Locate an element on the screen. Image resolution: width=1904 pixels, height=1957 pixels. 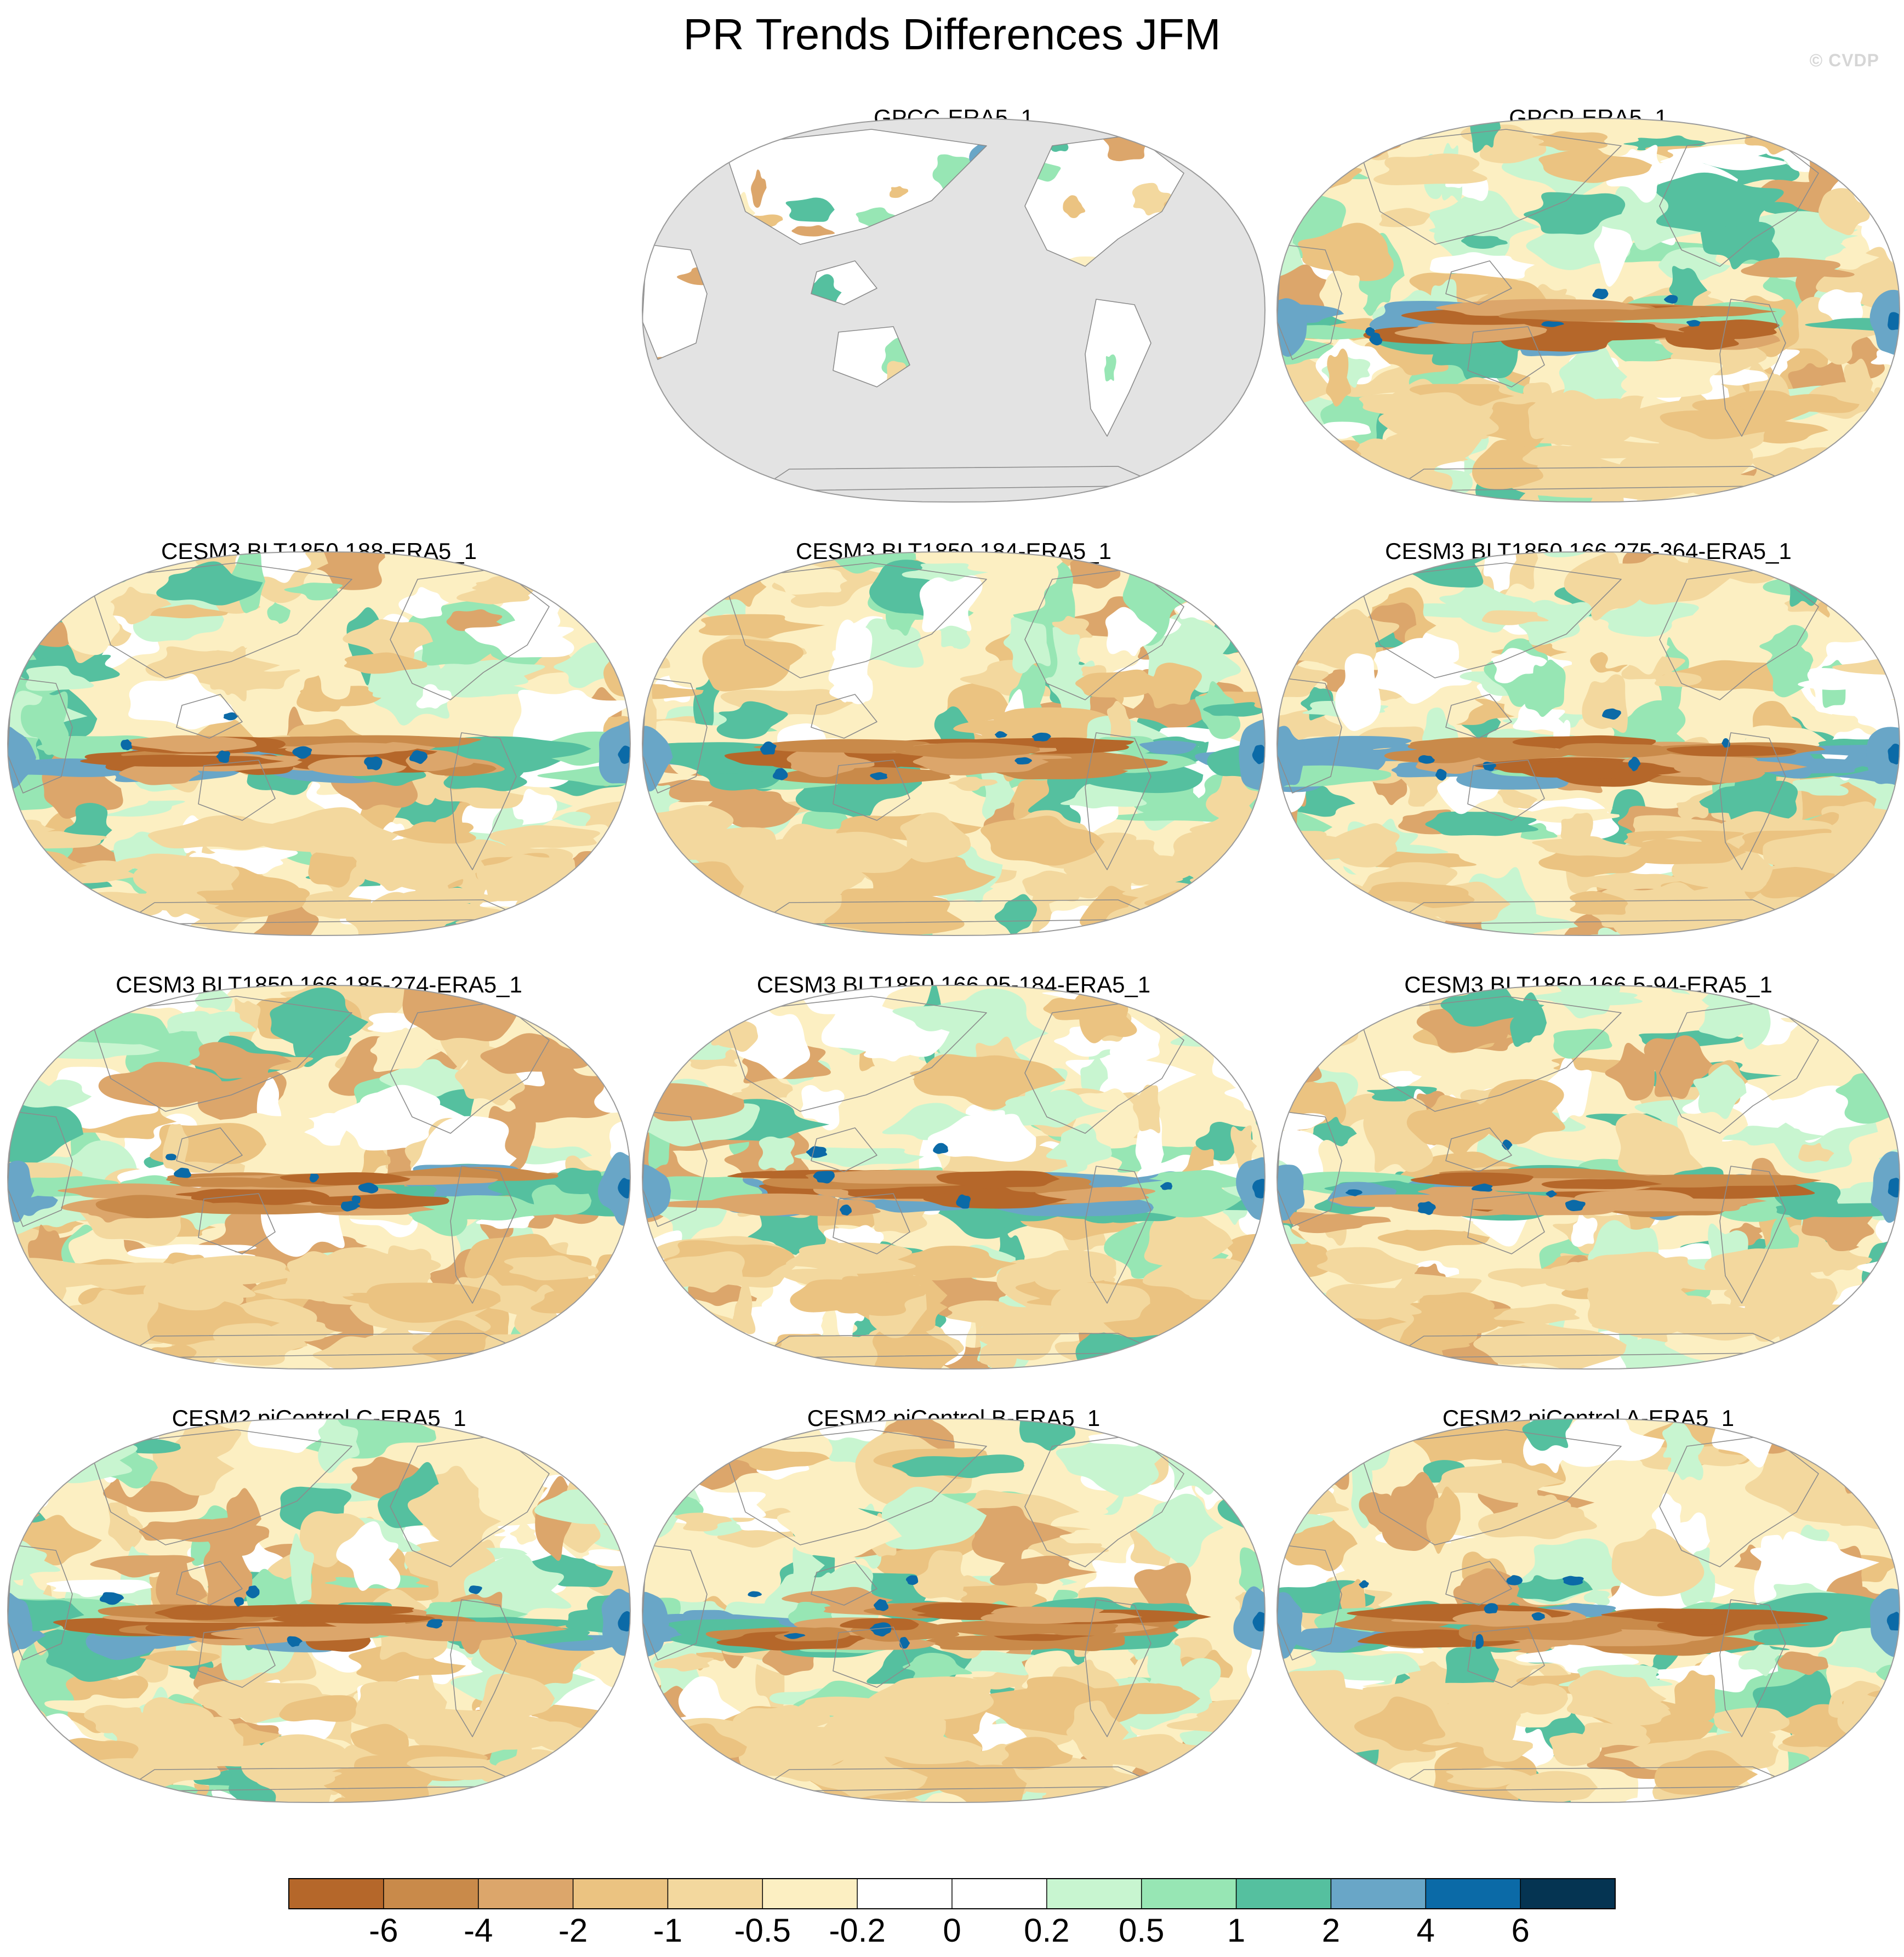
colorbar-tick-label: -1 is located at coordinates (668, 1931).